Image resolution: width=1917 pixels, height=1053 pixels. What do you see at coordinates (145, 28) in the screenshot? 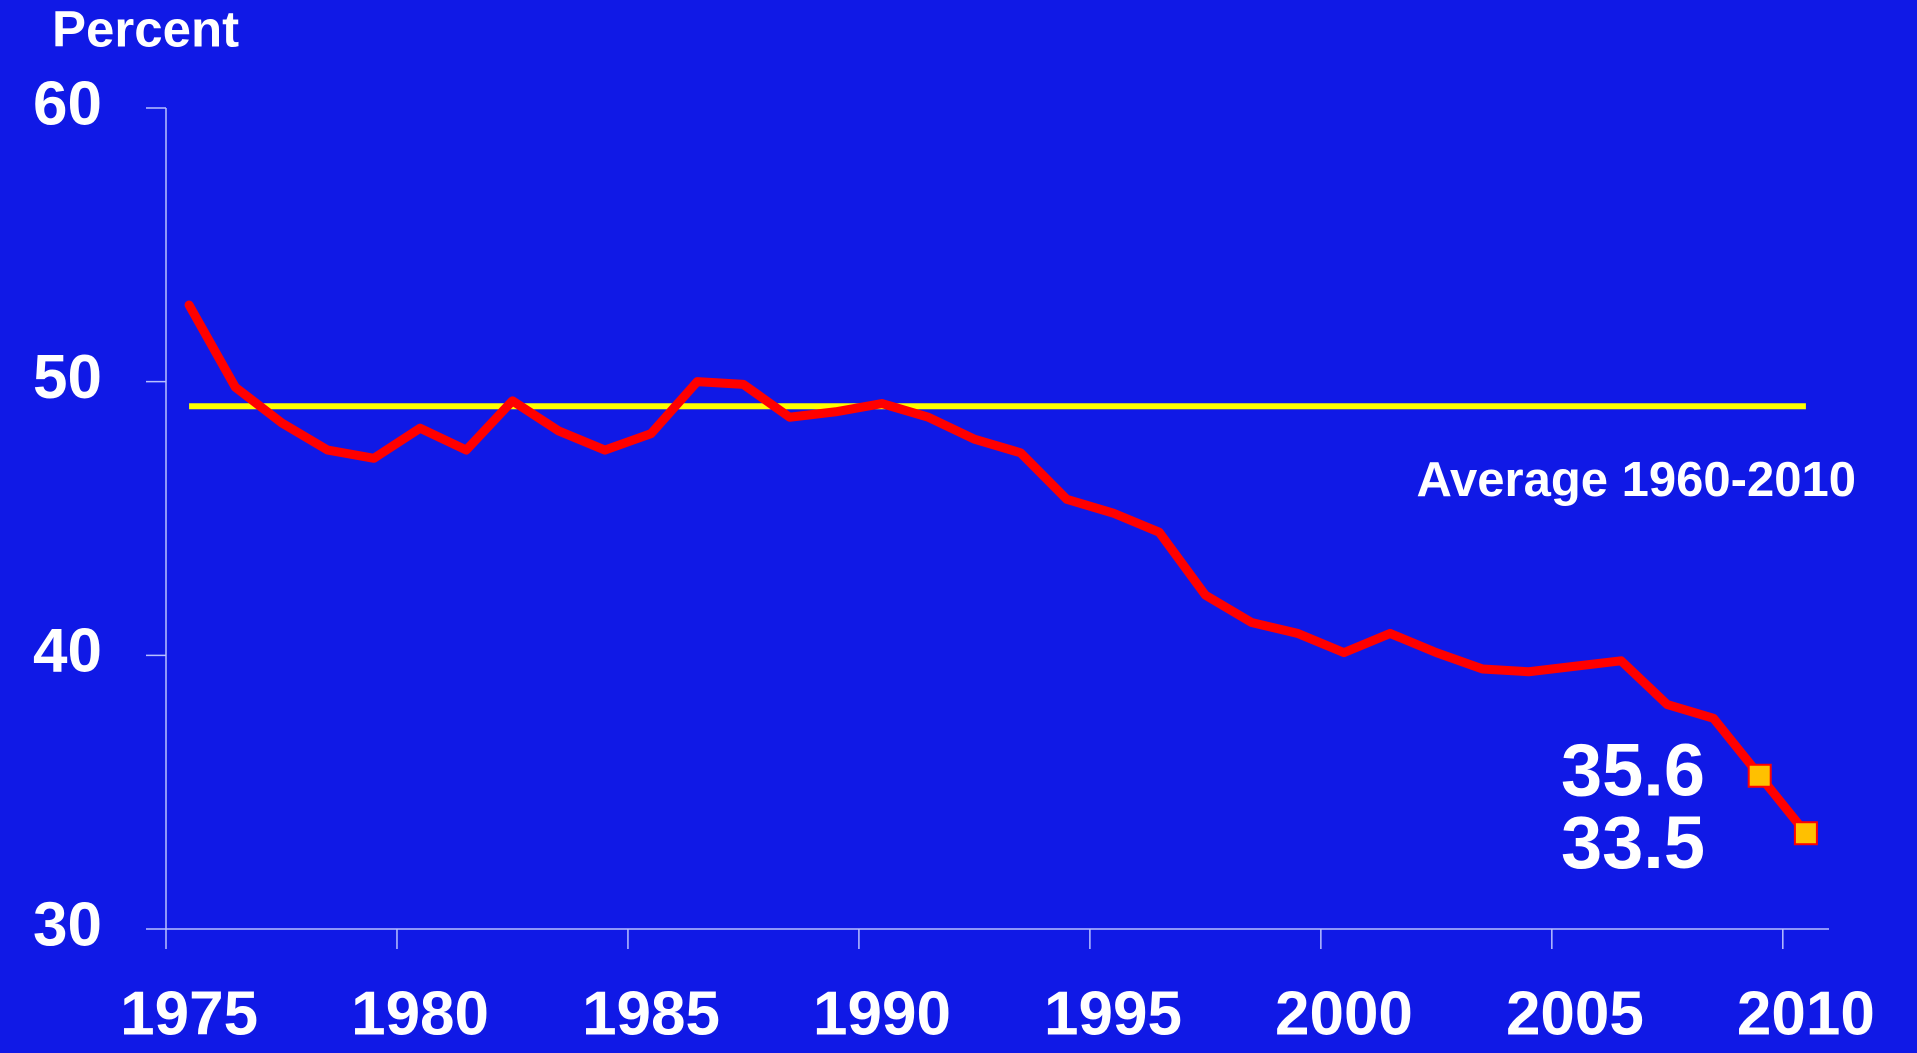
I see `y-axis-label: Percent` at bounding box center [145, 28].